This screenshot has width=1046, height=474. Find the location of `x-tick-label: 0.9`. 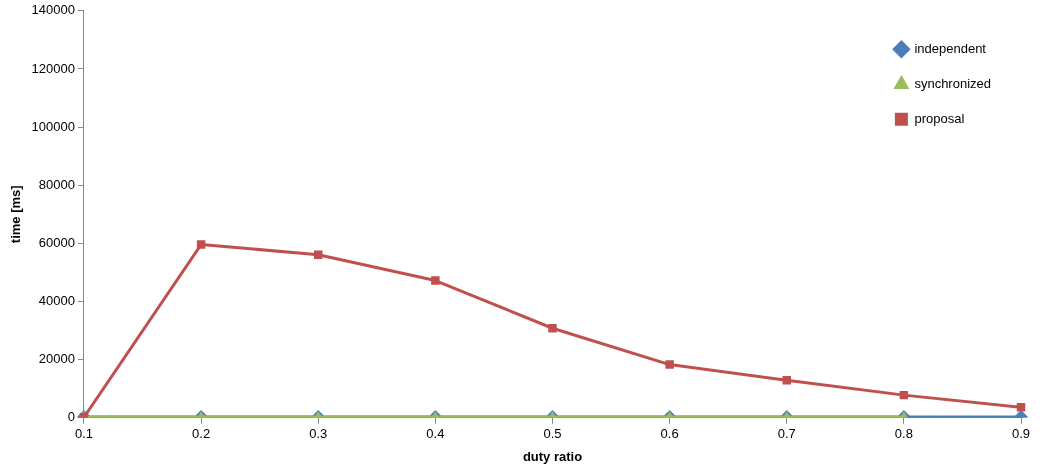

x-tick-label: 0.9 is located at coordinates (1021, 434).